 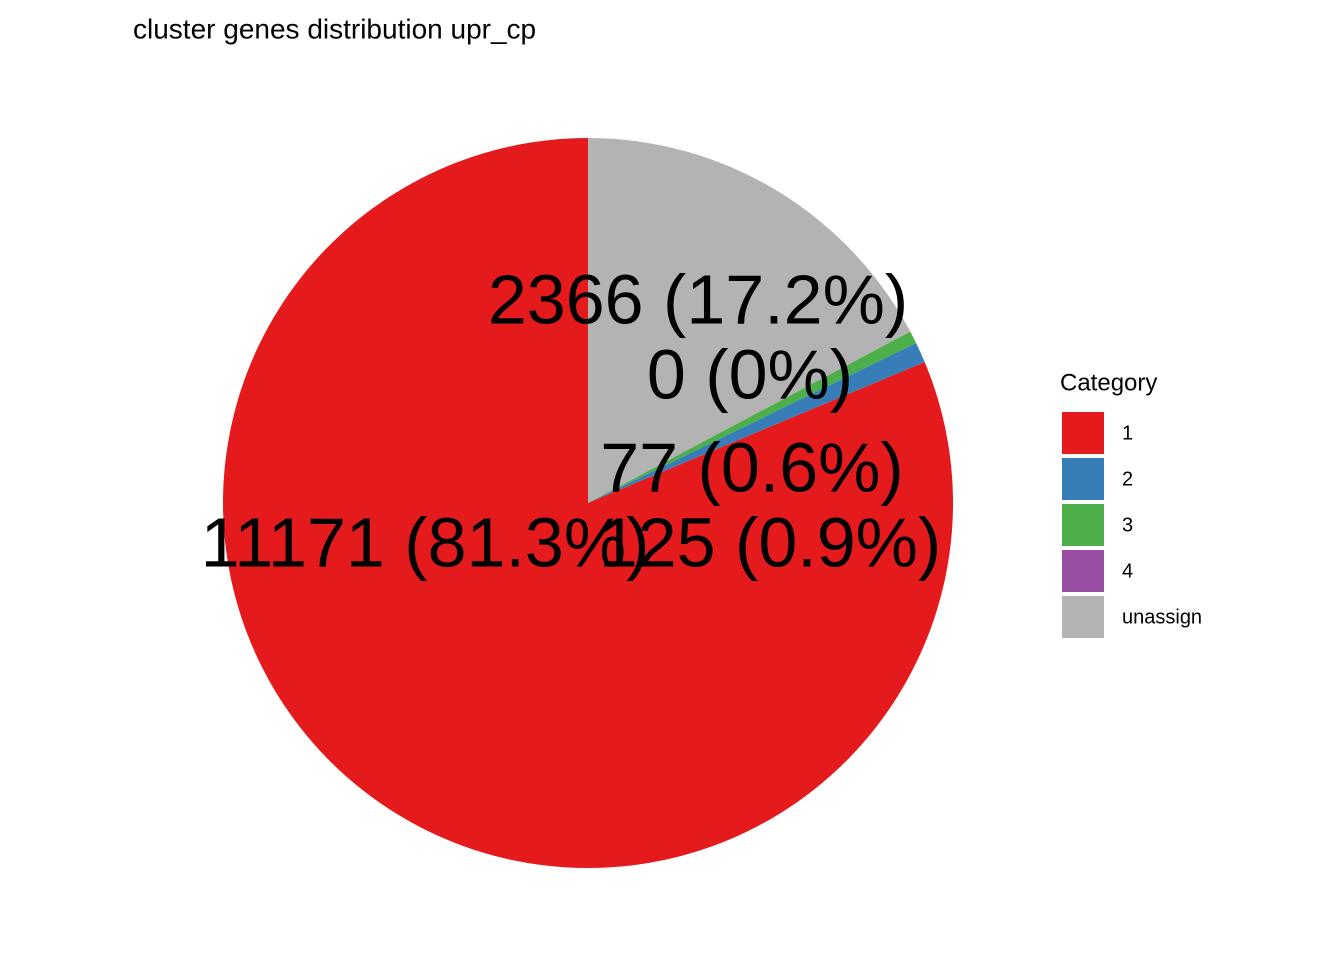 I want to click on legend-label: 1, so click(x=1127, y=433).